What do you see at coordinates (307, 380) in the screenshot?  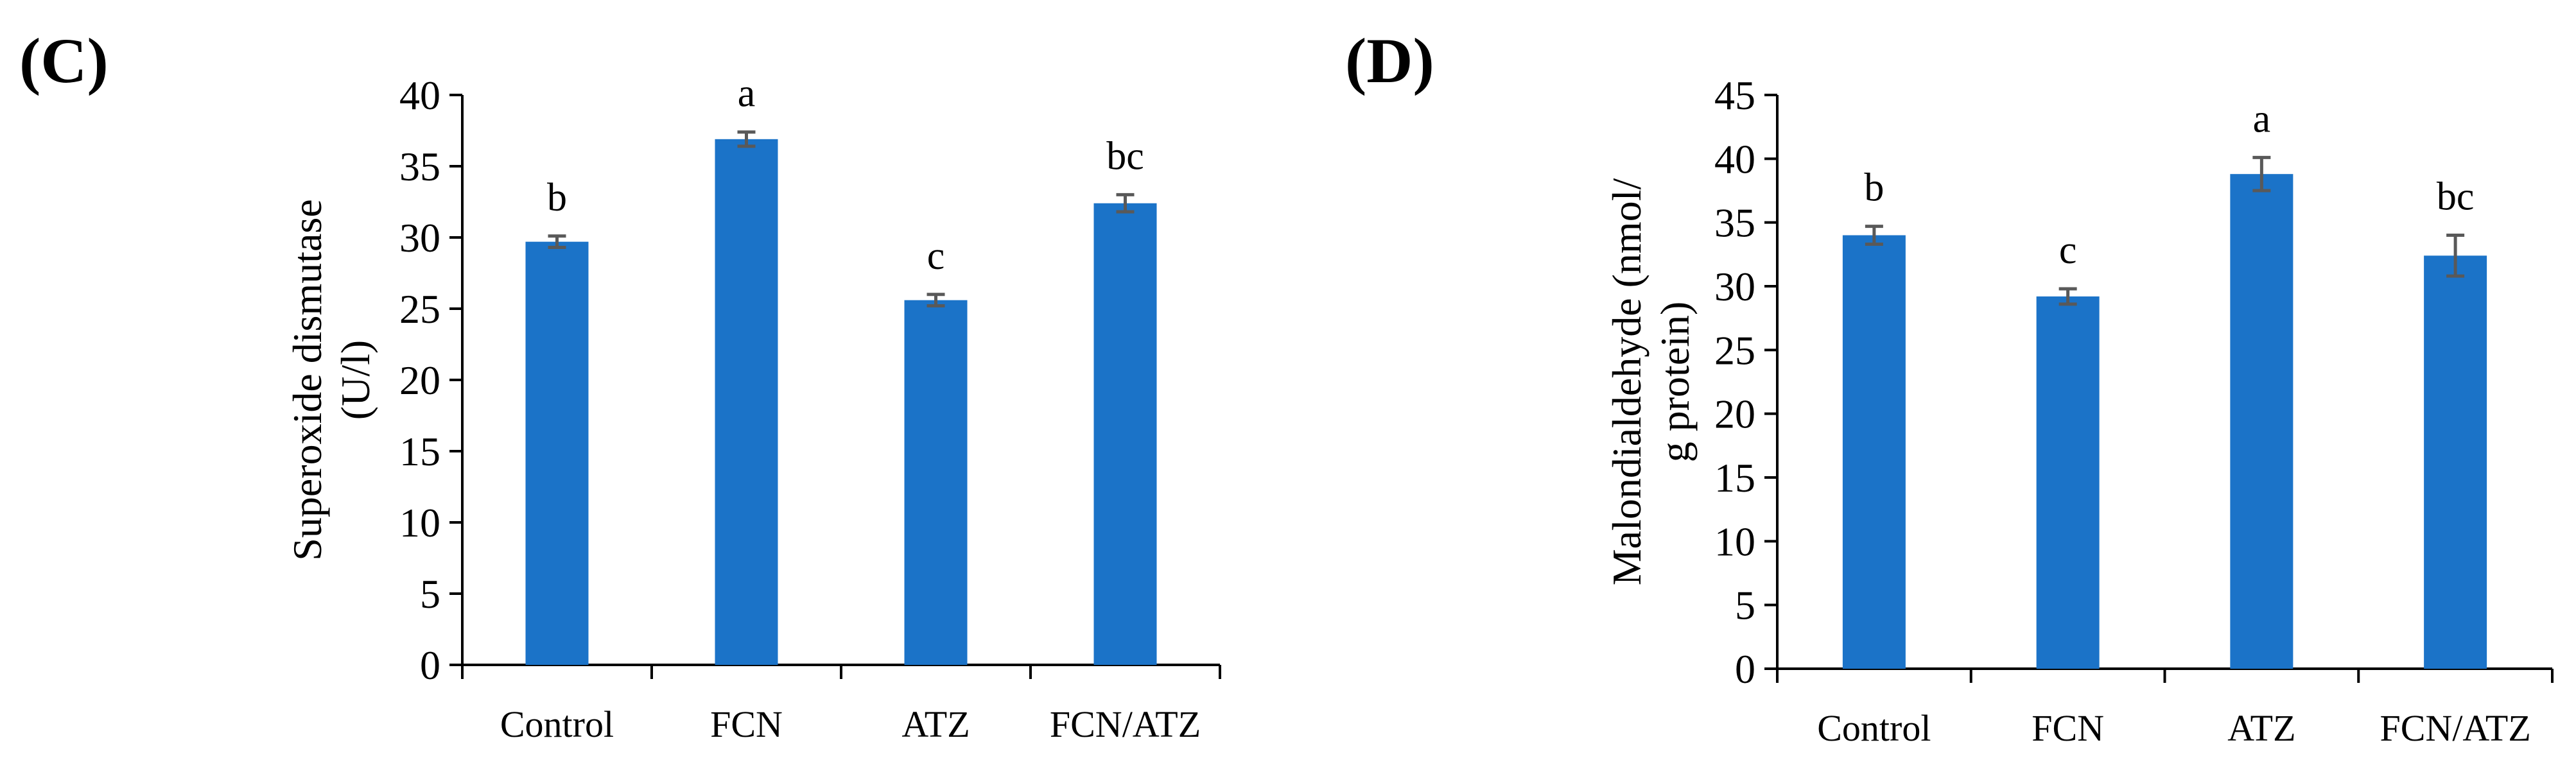 I see `y-axis-title-line-1: Superoxide dismutase` at bounding box center [307, 380].